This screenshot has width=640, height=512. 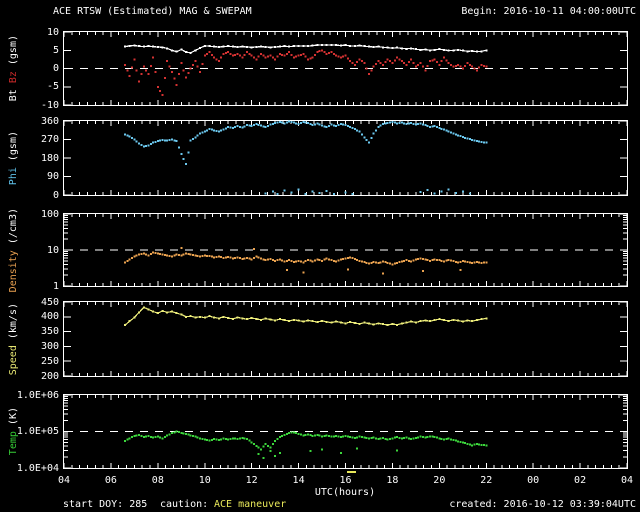 I want to click on plot-title: ACE RTSW (Estimated) MAG & SWEPAM, so click(x=152, y=11).